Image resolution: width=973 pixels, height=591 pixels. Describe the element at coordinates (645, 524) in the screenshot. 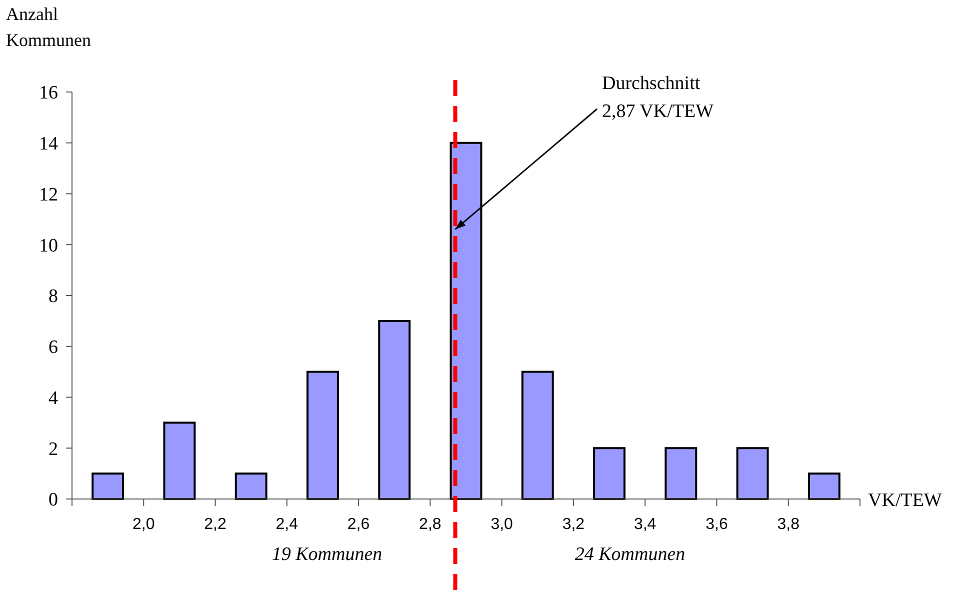

I see `x-tick-label: 3,4` at that location.